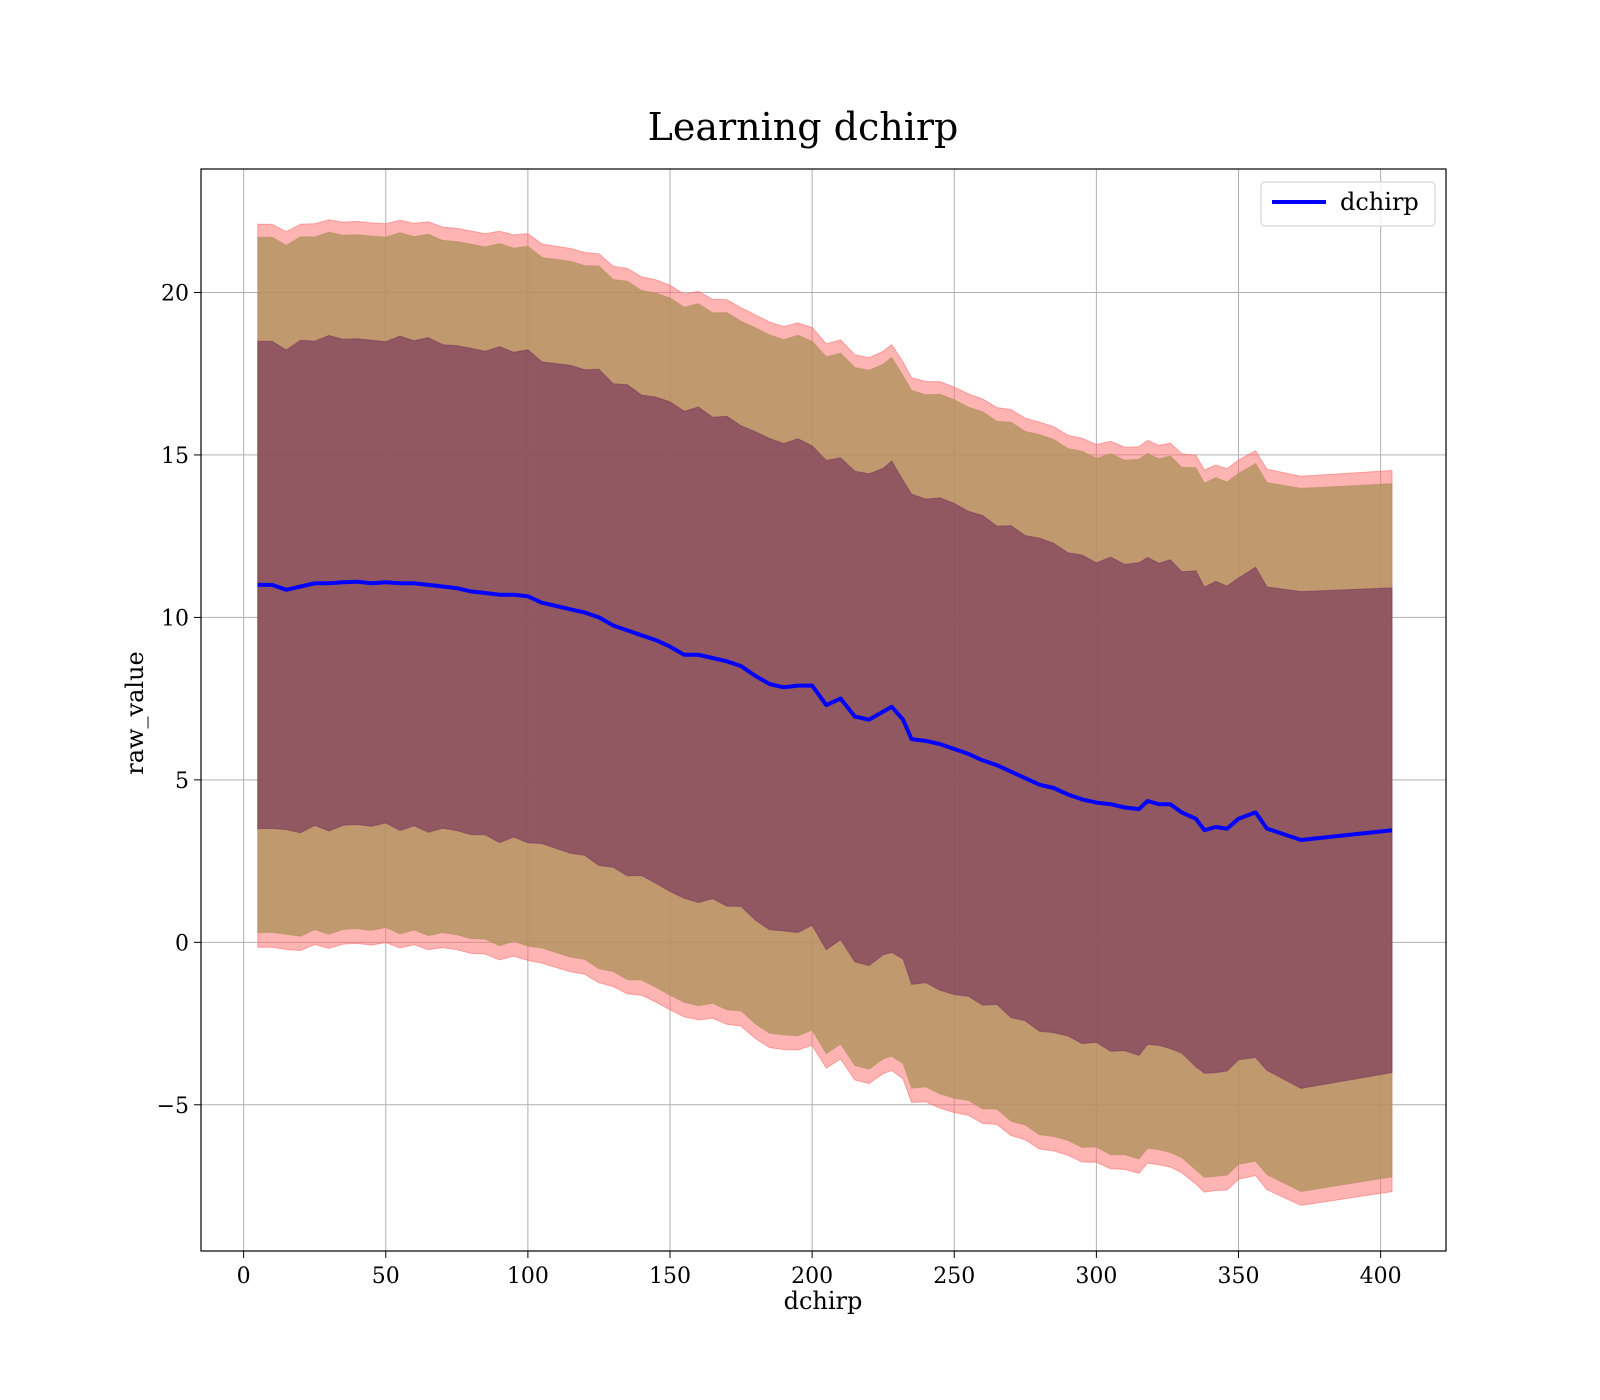  What do you see at coordinates (1381, 1276) in the screenshot?
I see `x-tick-label: 400` at bounding box center [1381, 1276].